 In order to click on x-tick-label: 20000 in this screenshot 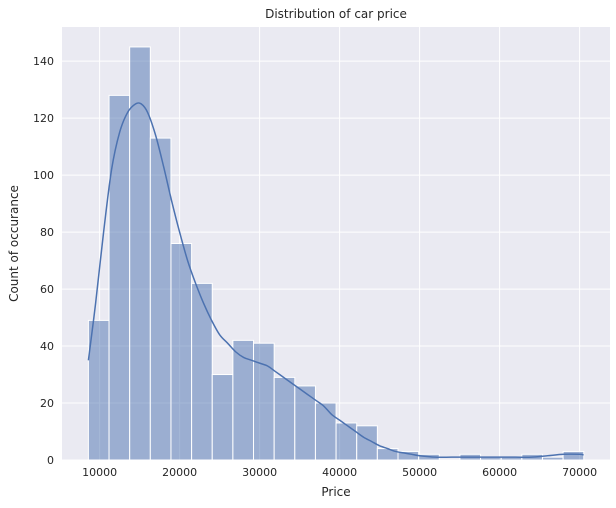, I will do `click(179, 472)`.